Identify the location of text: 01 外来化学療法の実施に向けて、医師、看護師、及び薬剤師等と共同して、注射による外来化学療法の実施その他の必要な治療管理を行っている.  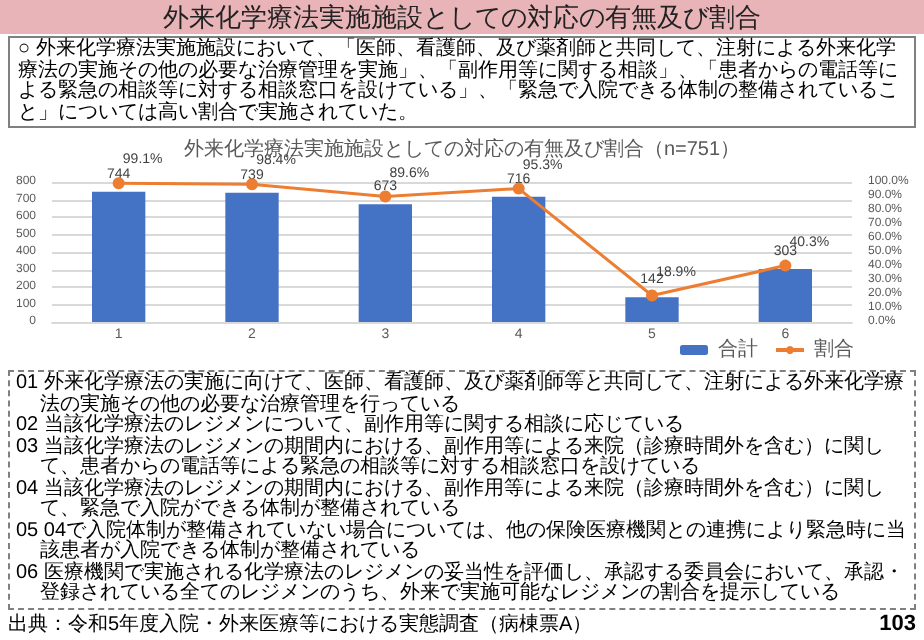
(461, 393).